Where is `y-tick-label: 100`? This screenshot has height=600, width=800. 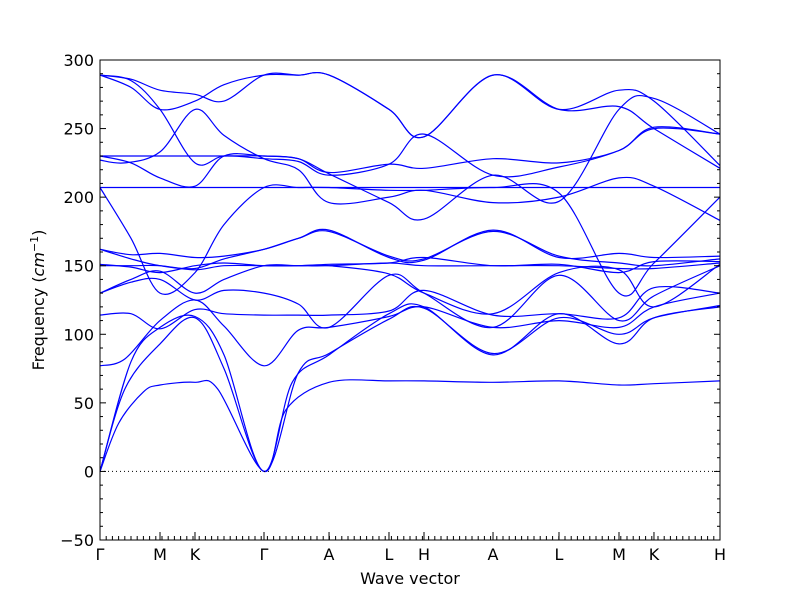 y-tick-label: 100 is located at coordinates (78, 334).